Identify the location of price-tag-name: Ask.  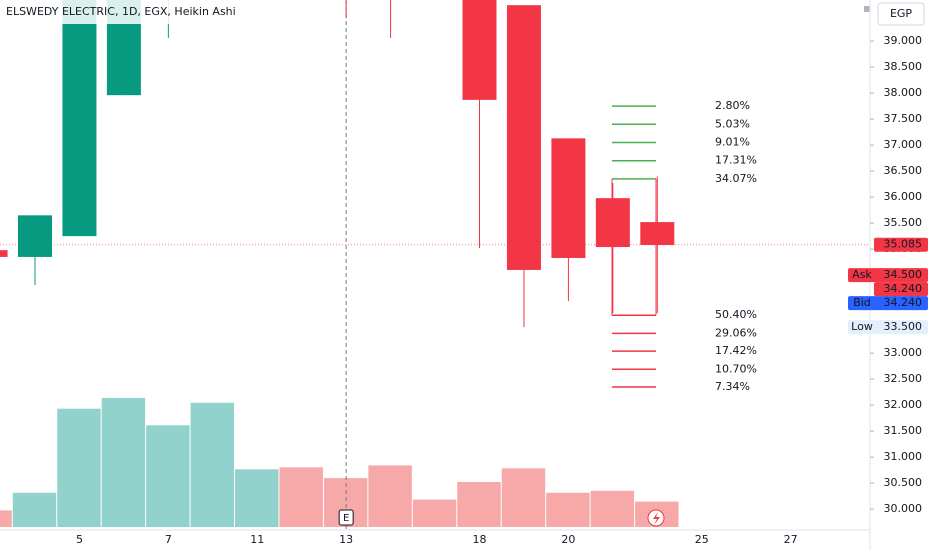
(862, 274).